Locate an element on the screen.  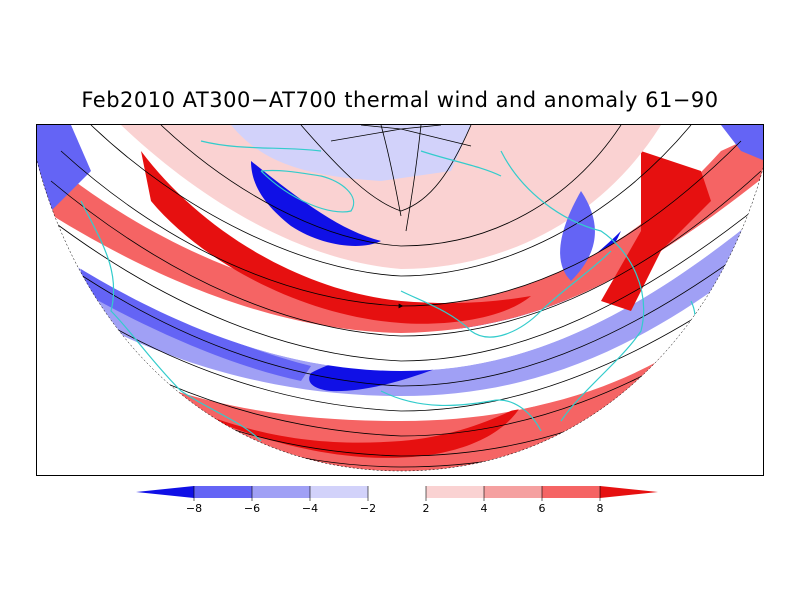
colorbar-tick-label: −2 is located at coordinates (368, 508).